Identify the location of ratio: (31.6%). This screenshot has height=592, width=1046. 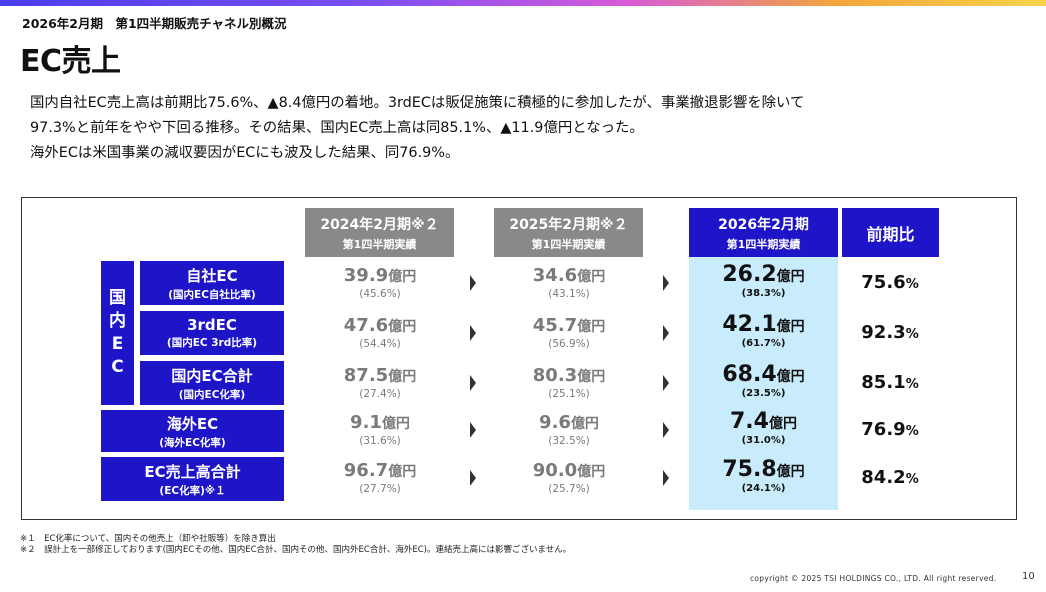
(380, 441).